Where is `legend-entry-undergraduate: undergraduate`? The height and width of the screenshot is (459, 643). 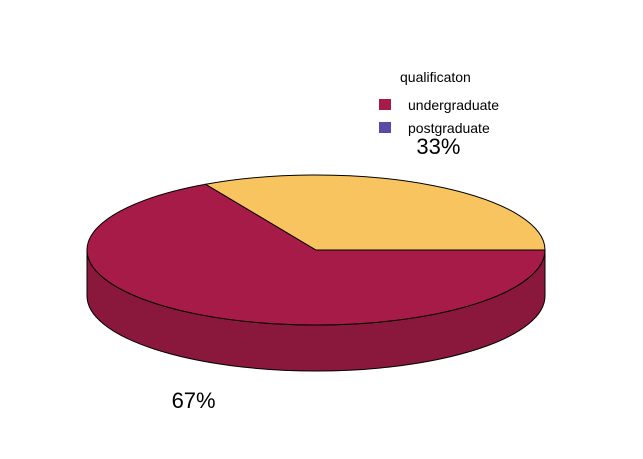 legend-entry-undergraduate: undergraduate is located at coordinates (439, 105).